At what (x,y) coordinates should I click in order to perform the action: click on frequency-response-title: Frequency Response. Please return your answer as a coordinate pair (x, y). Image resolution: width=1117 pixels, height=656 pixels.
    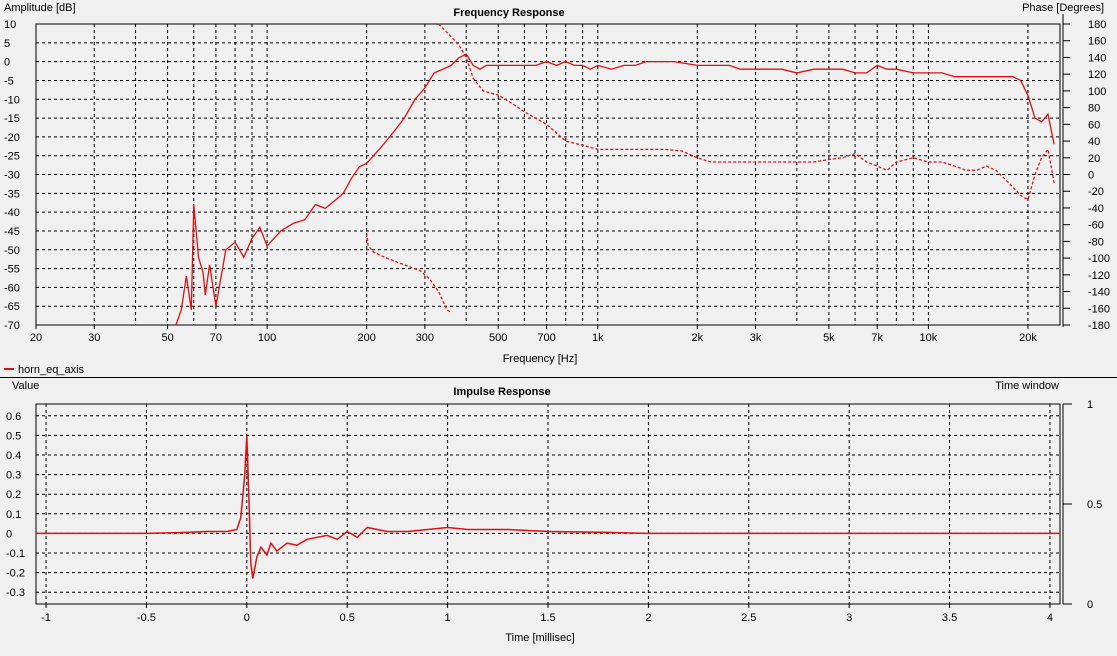
    Looking at the image, I should click on (508, 13).